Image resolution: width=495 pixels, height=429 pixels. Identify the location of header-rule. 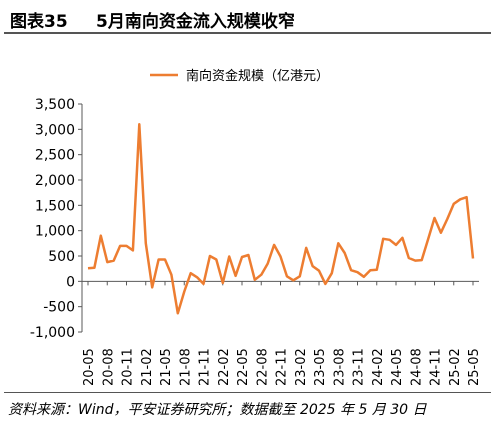
(247, 33).